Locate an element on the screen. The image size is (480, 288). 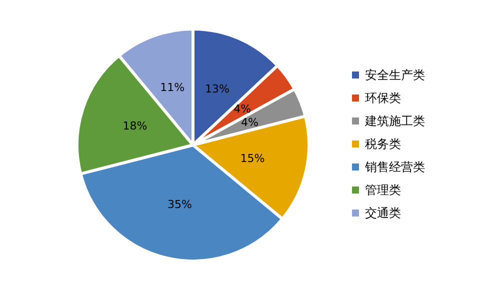
legend-label: 交通类 is located at coordinates (383, 213).